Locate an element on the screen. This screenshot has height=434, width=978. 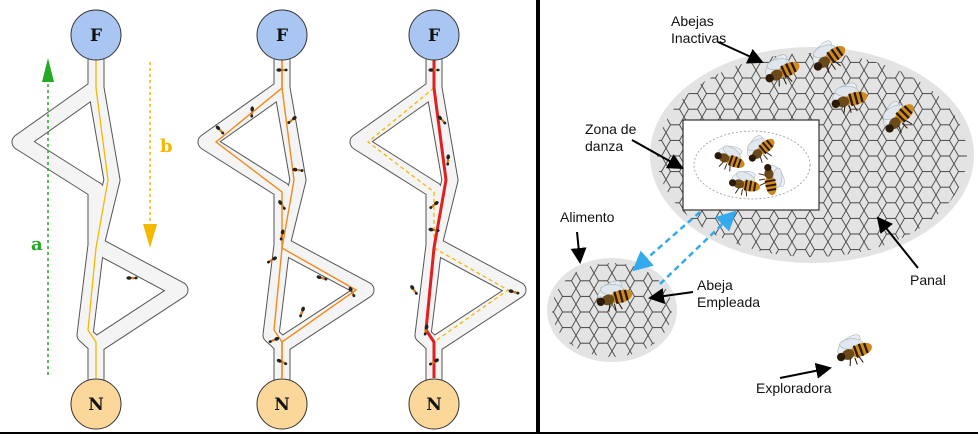
hive-pointer is located at coordinates (897, 242).